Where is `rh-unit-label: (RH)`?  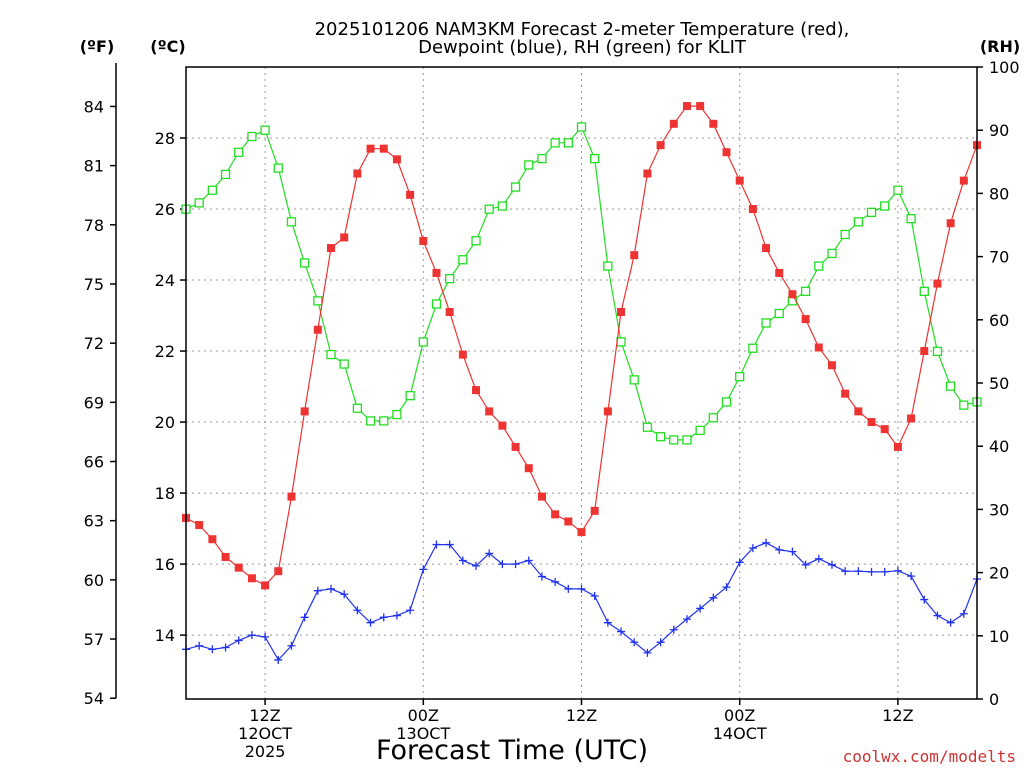
rh-unit-label: (RH) is located at coordinates (1000, 46).